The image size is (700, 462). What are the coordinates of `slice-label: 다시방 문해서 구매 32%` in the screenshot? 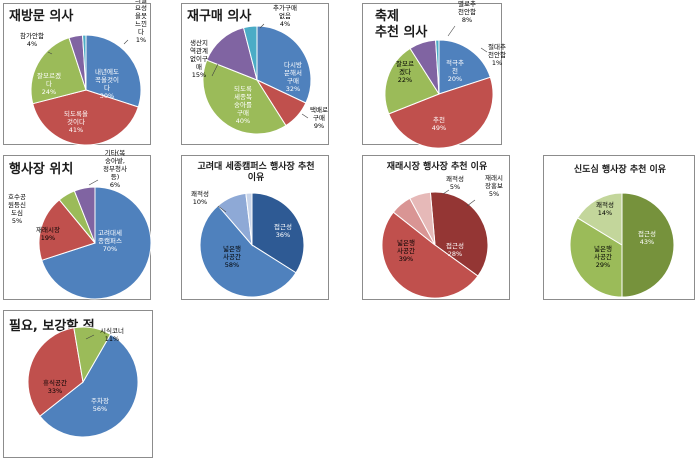 It's located at (293, 76).